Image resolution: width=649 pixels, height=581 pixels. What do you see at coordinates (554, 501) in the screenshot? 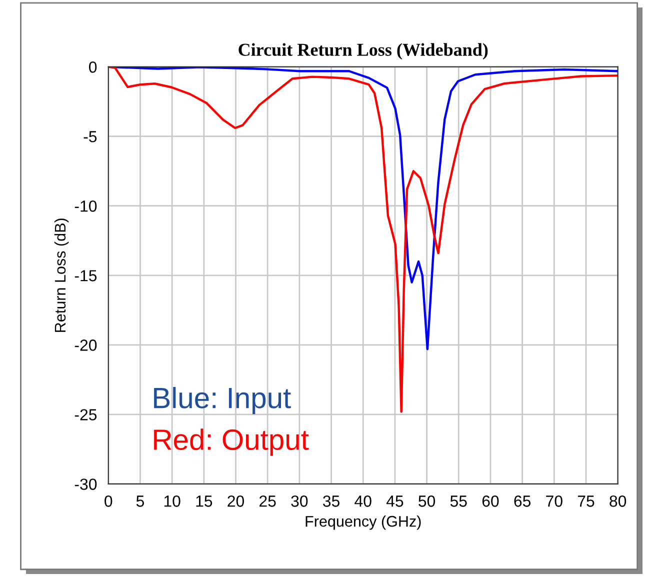
I see `x-tick-label: 70` at bounding box center [554, 501].